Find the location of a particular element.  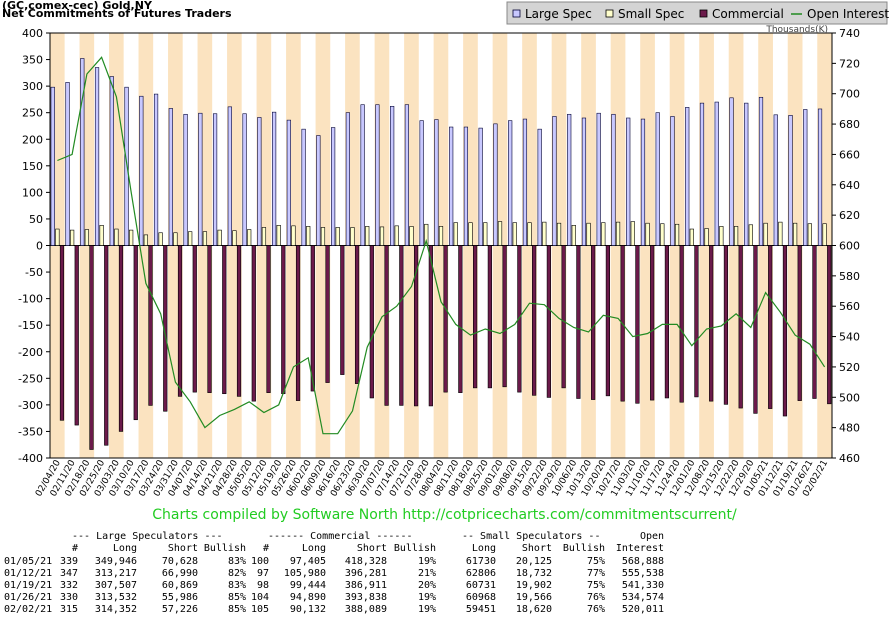

right-axis-unit-label: Thousands(K) is located at coordinates (796, 30).